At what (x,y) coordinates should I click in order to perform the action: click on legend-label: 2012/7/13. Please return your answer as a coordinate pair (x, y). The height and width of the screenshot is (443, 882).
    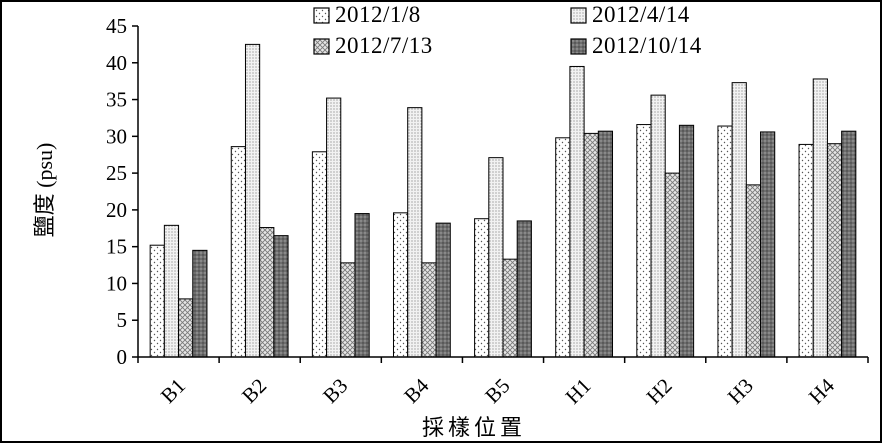
    Looking at the image, I should click on (384, 45).